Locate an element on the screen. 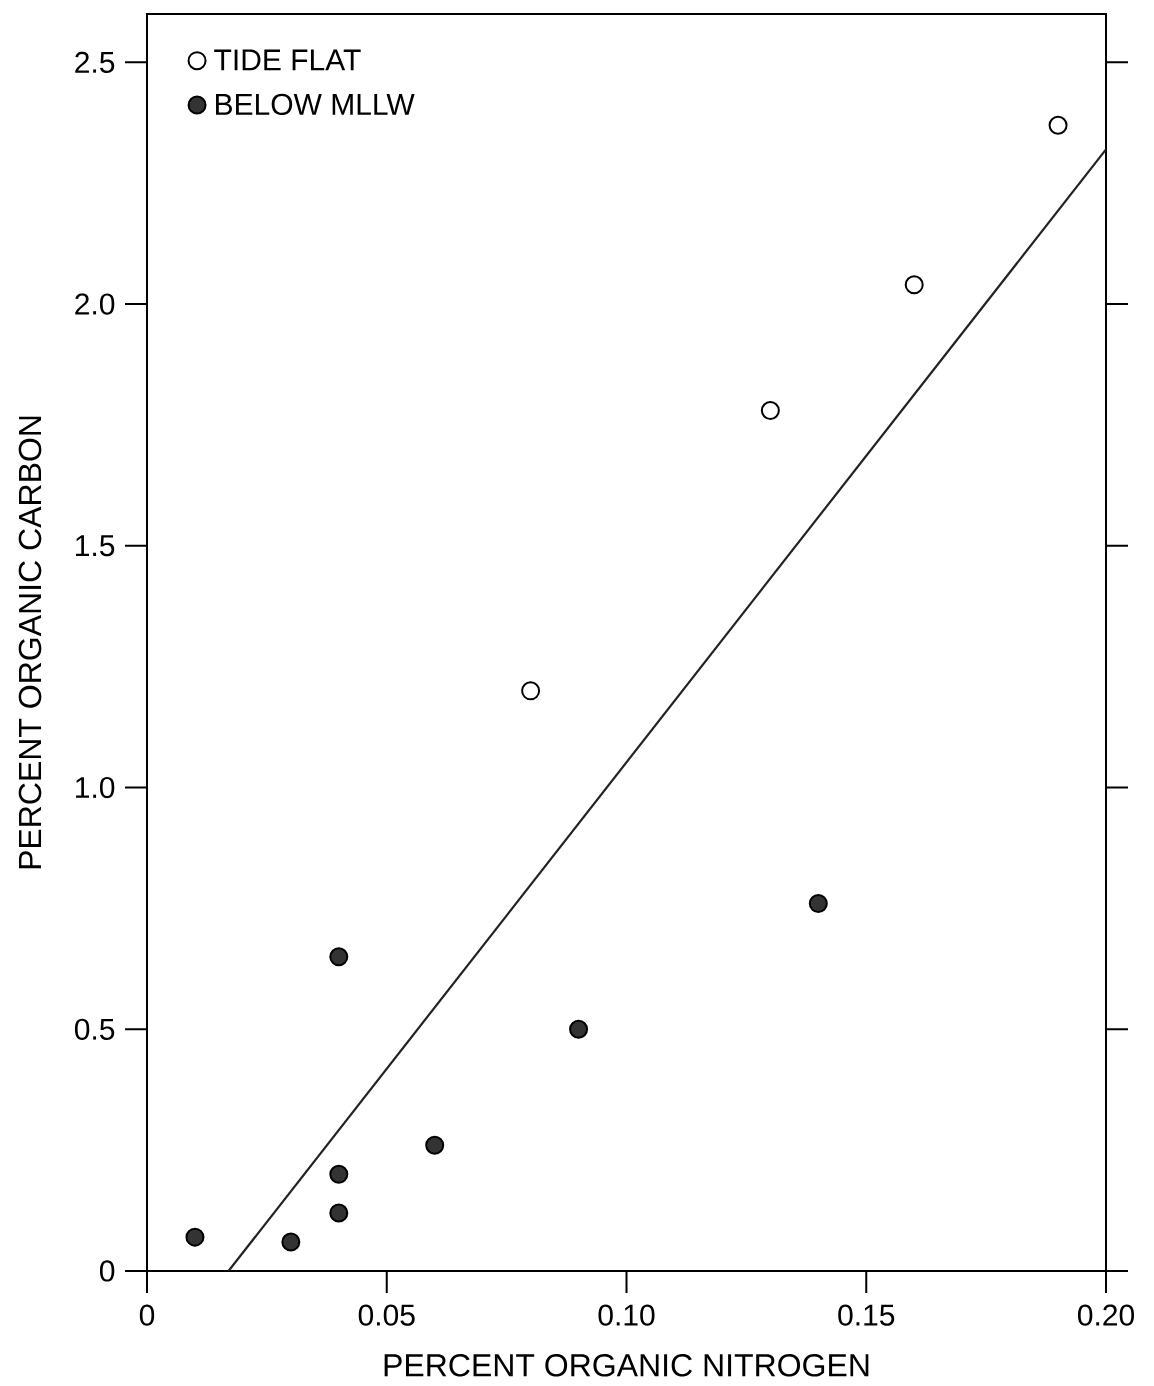 The width and height of the screenshot is (1154, 1386). x-tick-label: 0.15 is located at coordinates (866, 1315).